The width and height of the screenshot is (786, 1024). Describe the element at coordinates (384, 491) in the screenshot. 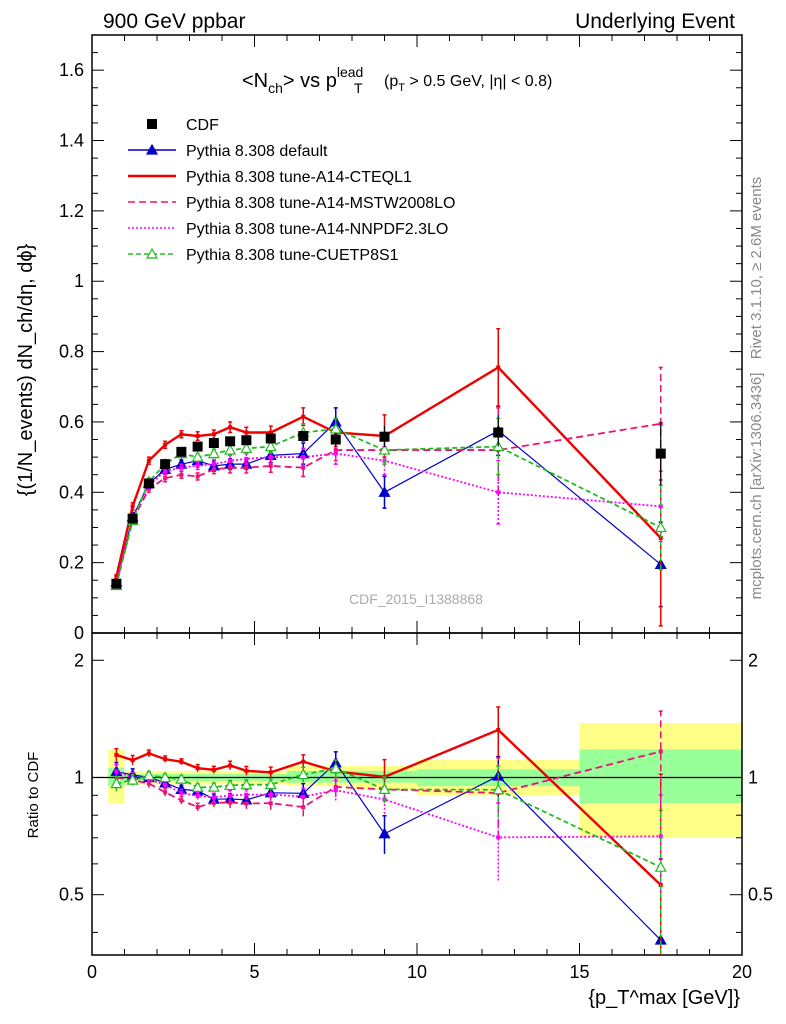

I see `marker-default` at that location.